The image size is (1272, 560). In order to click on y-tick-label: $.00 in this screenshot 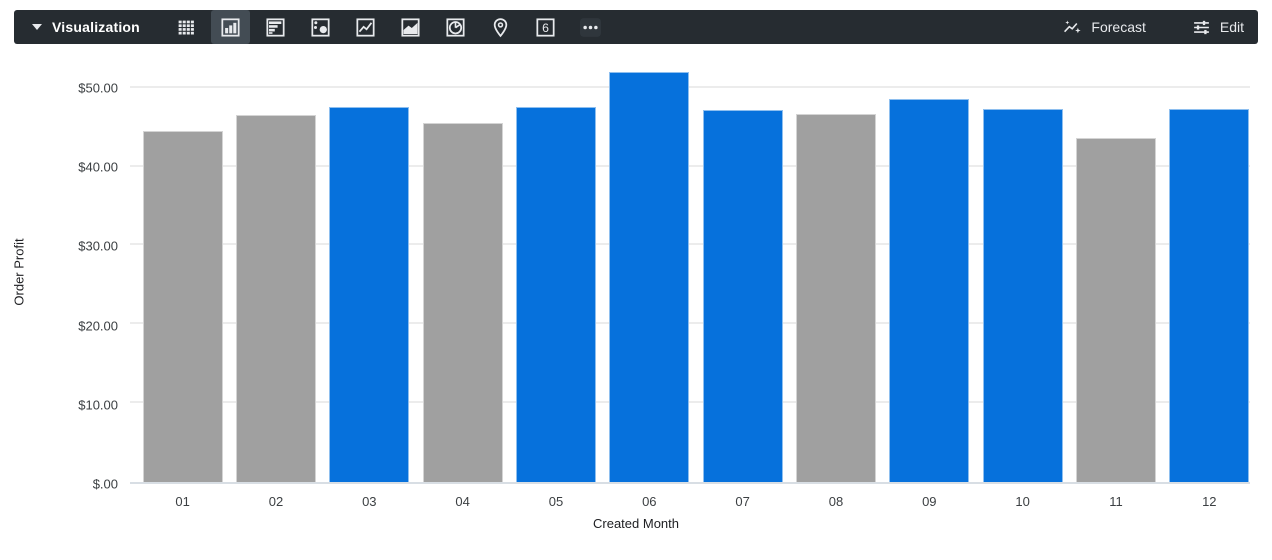, I will do `click(105, 484)`.